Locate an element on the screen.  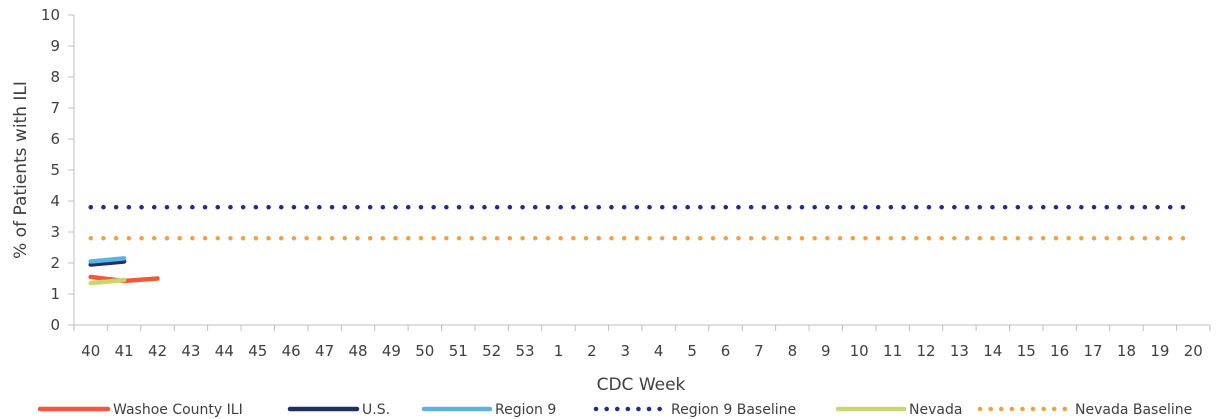
x-tick-label: 50 is located at coordinates (424, 351).